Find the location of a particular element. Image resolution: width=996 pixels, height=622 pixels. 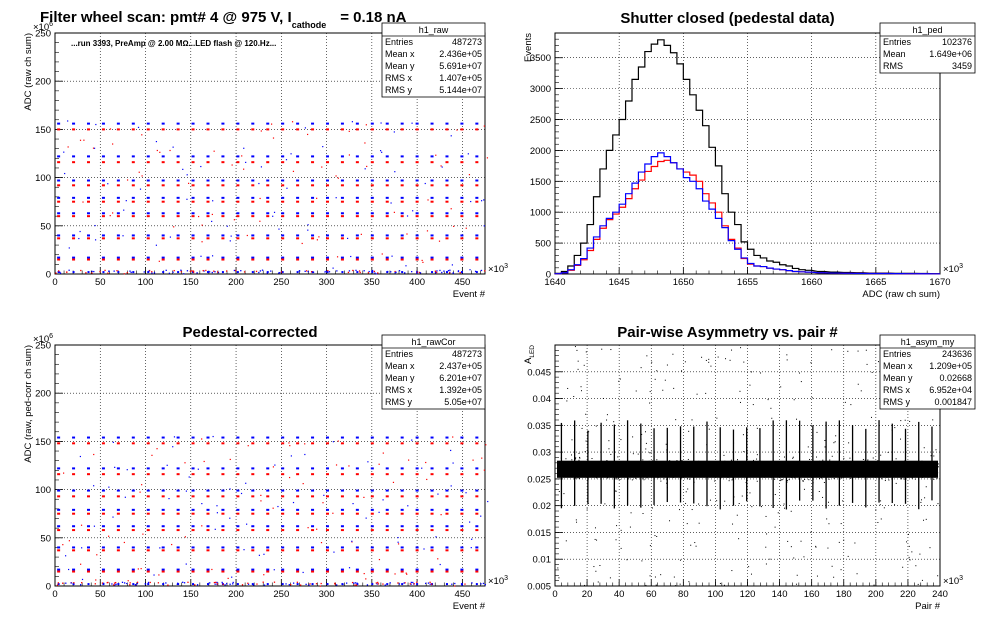

stats-value: 1.392e+05 is located at coordinates (460, 390).